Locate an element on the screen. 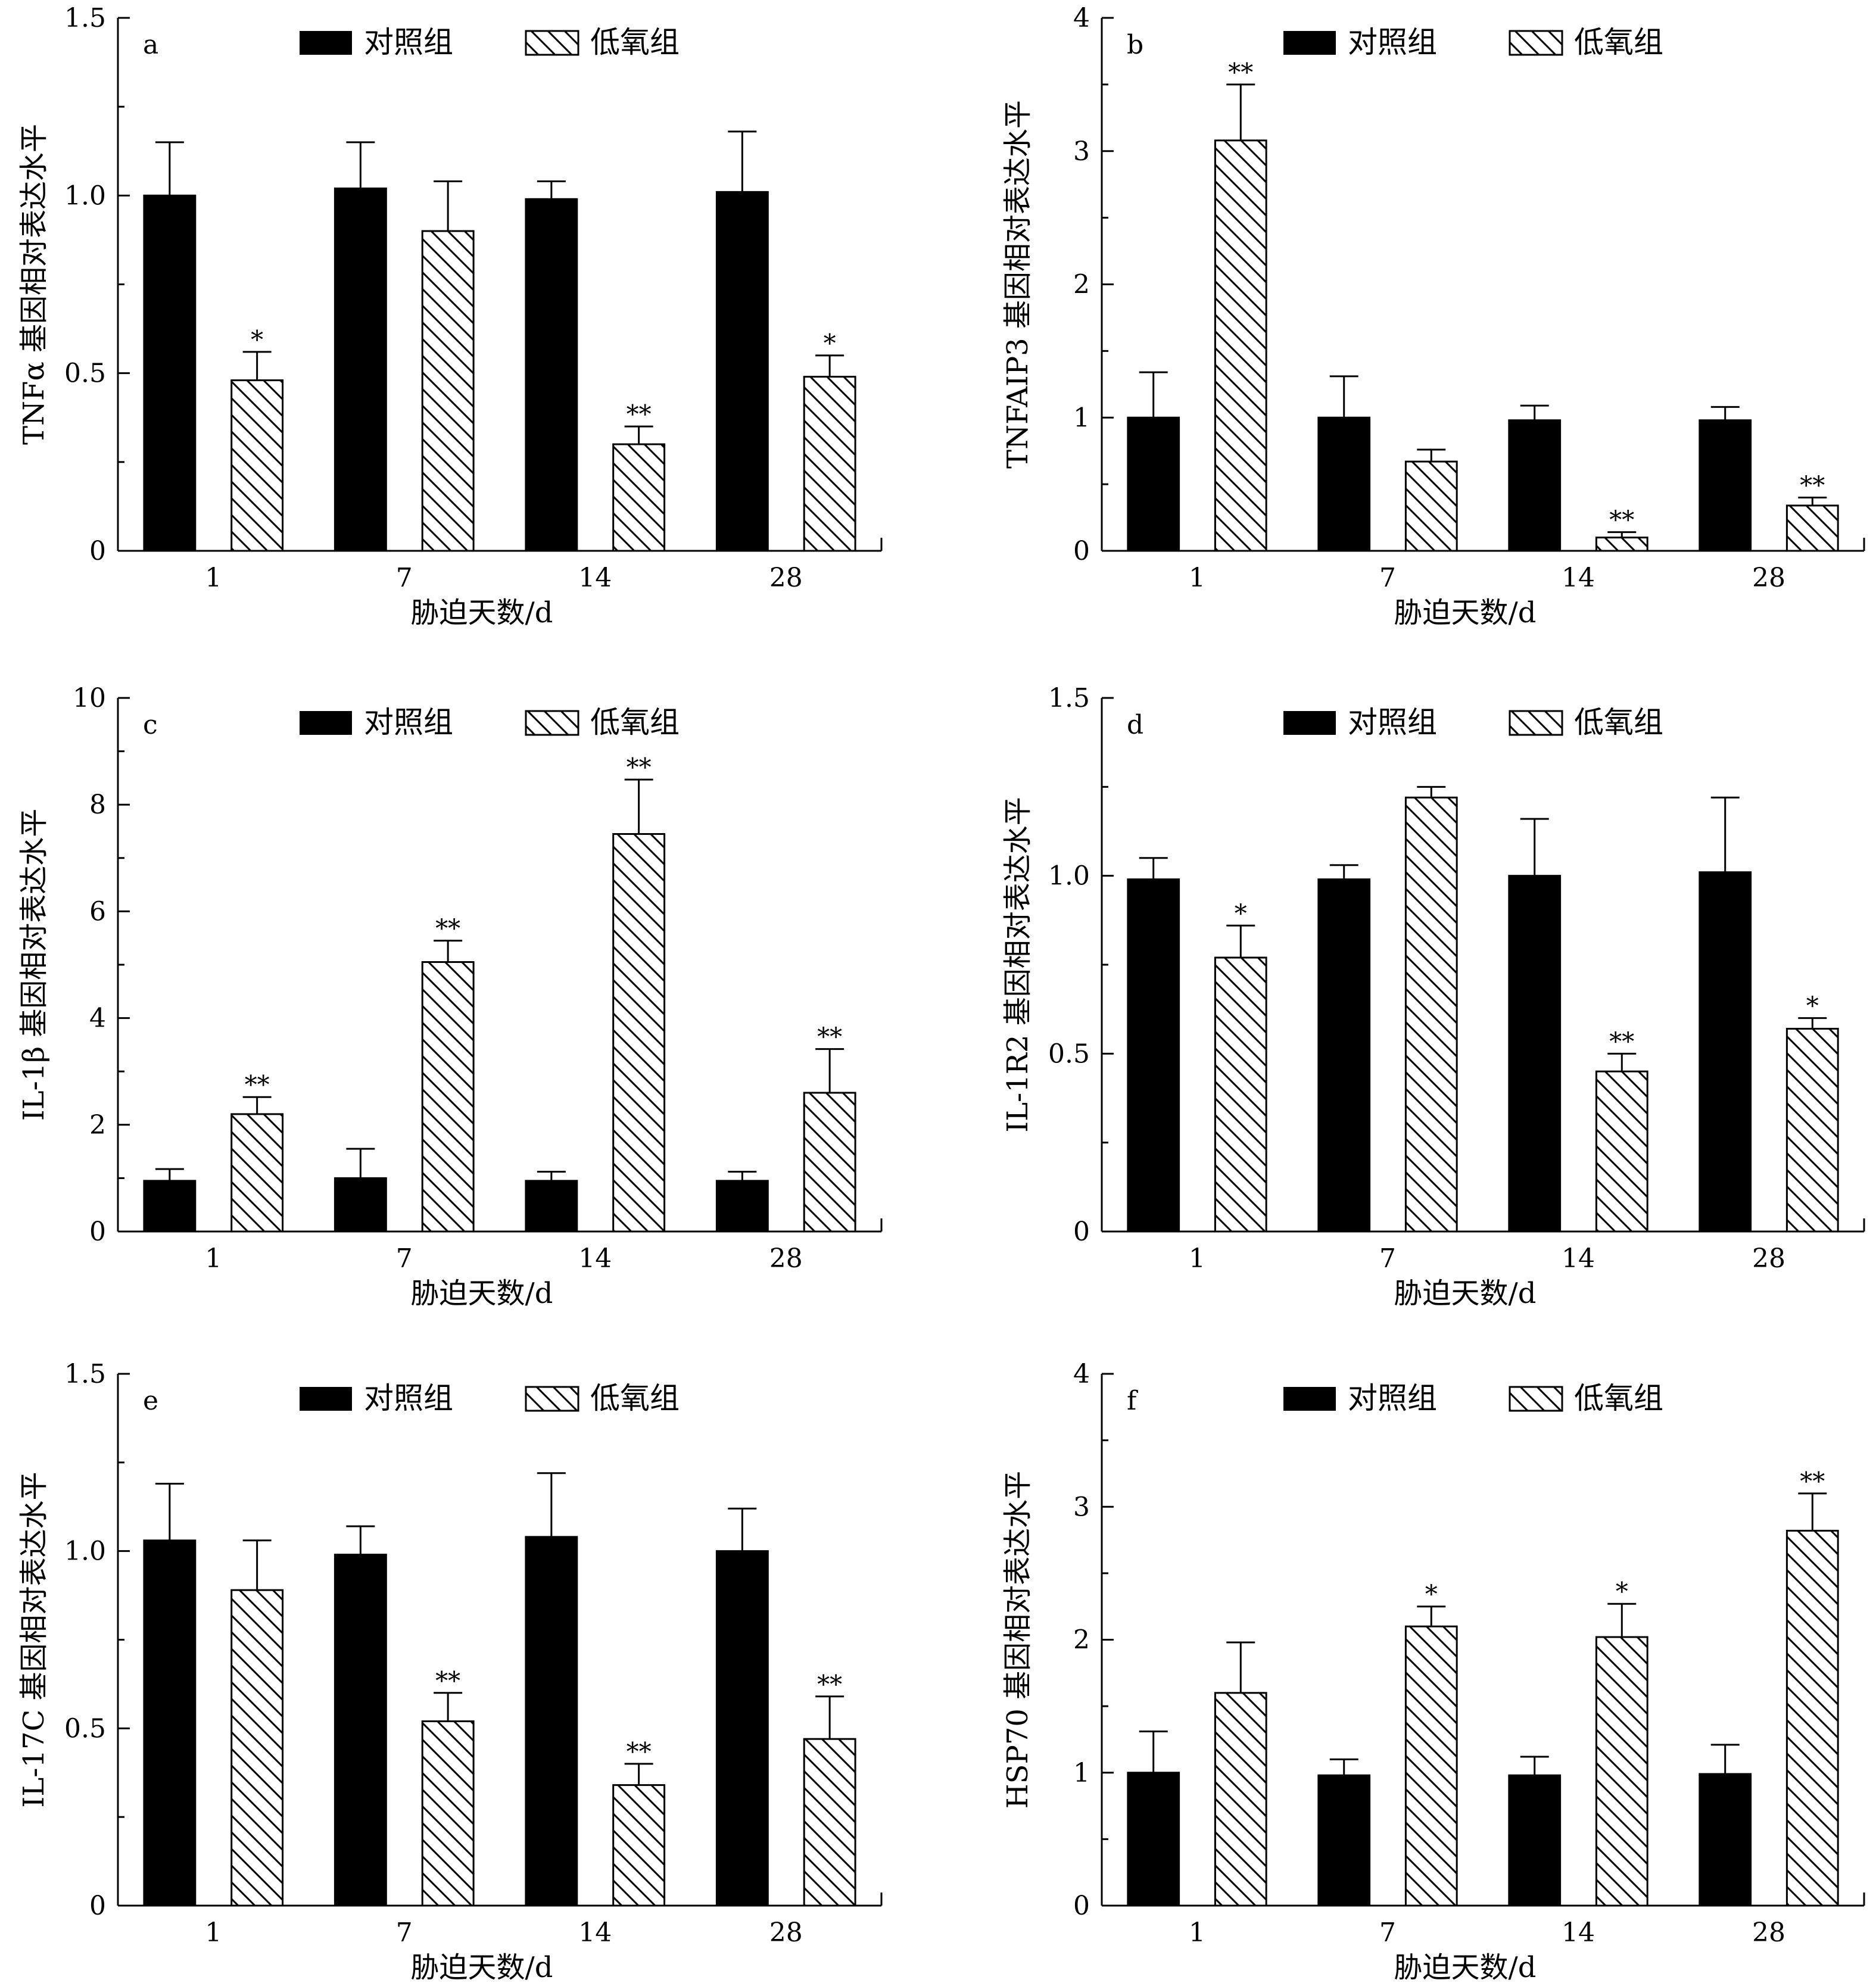 Image resolution: width=1876 pixels, height=1986 pixels. x-tick-label: 1 is located at coordinates (1197, 1933).